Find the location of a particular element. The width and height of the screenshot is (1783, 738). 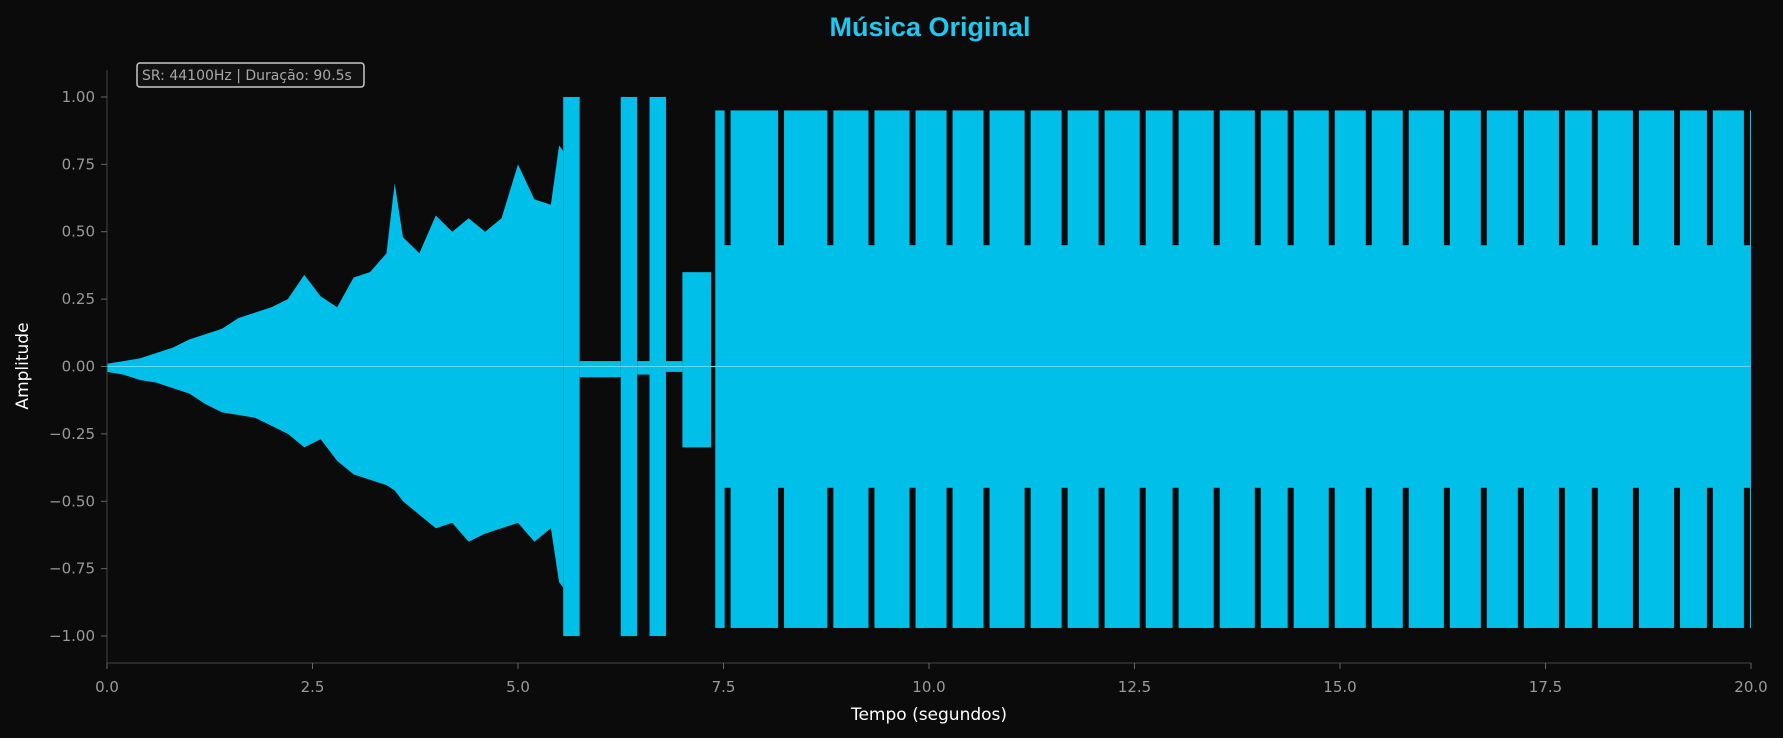

x-ticks: 0.0 2.5 5.0 7.5 10.0 12.5 15.0 17.5 20.0 is located at coordinates (931, 679).